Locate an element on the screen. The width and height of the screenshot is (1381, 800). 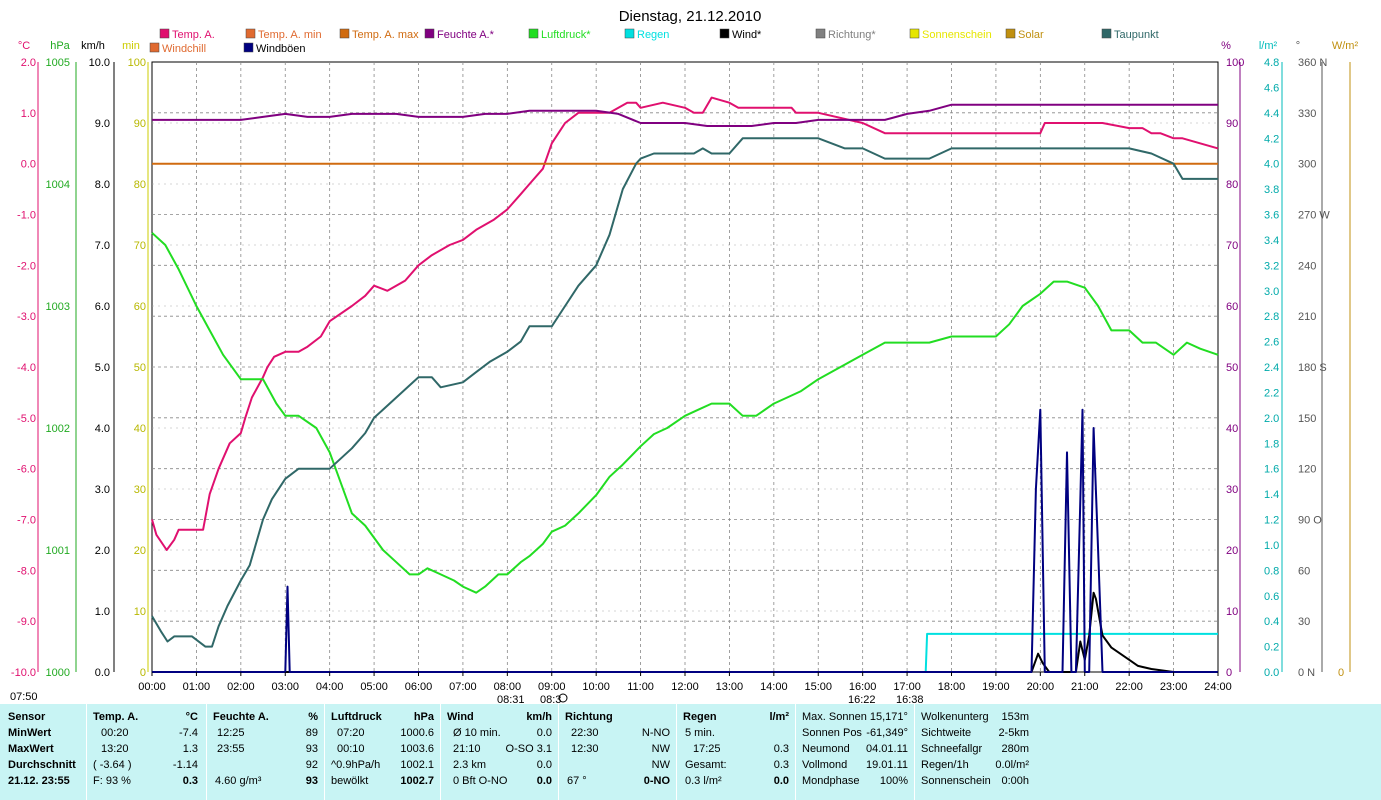
tick-label-direction: 360 N is located at coordinates (1312, 63).